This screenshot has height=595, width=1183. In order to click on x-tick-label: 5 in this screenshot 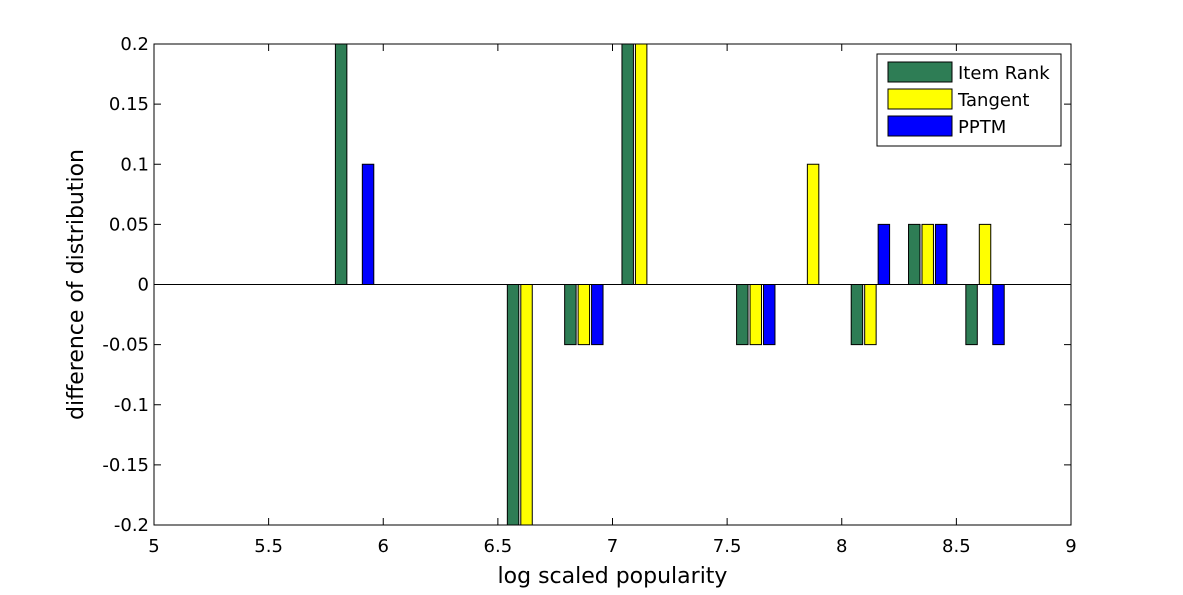, I will do `click(153, 546)`.